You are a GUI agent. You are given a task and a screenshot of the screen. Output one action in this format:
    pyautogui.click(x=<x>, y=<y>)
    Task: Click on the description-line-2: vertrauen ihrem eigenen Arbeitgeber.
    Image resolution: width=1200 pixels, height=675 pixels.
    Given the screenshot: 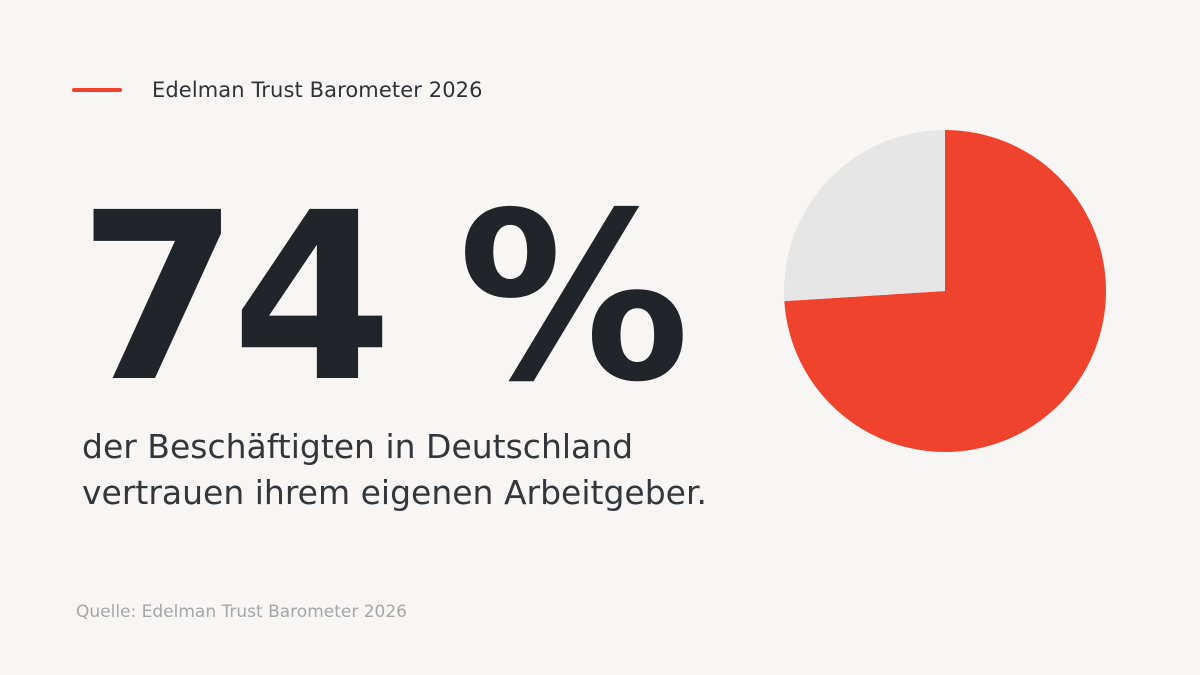 What is the action you would take?
    pyautogui.click(x=394, y=492)
    